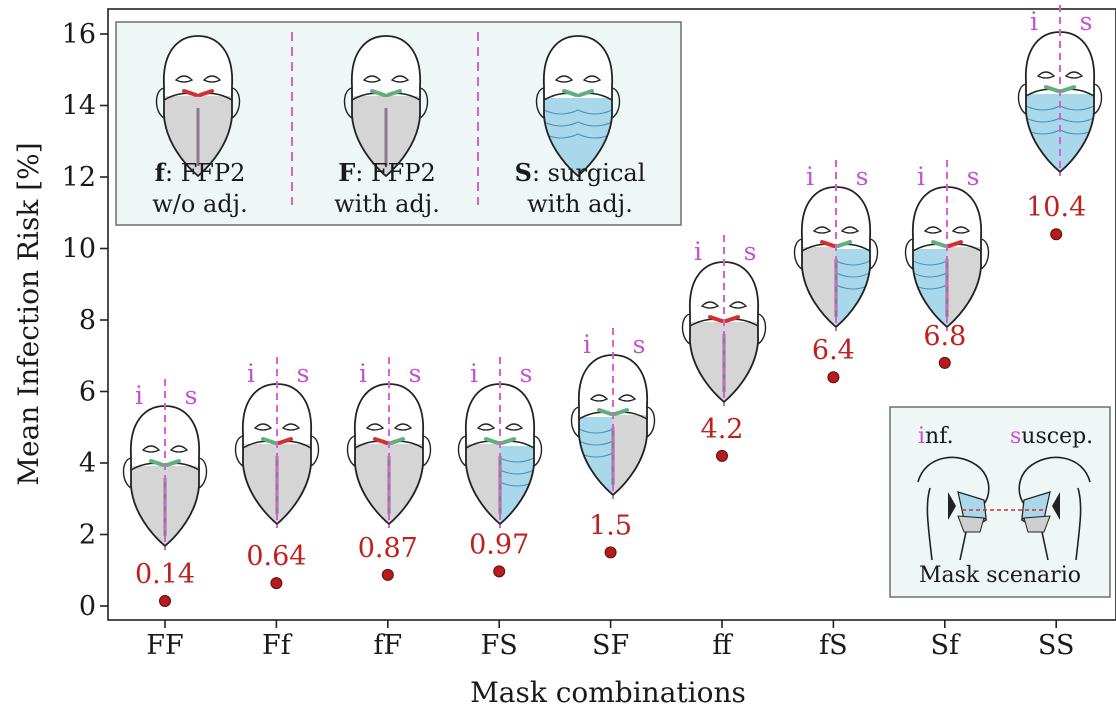 The image size is (1116, 710). I want to click on value-label-Sf: 6.8, so click(944, 336).